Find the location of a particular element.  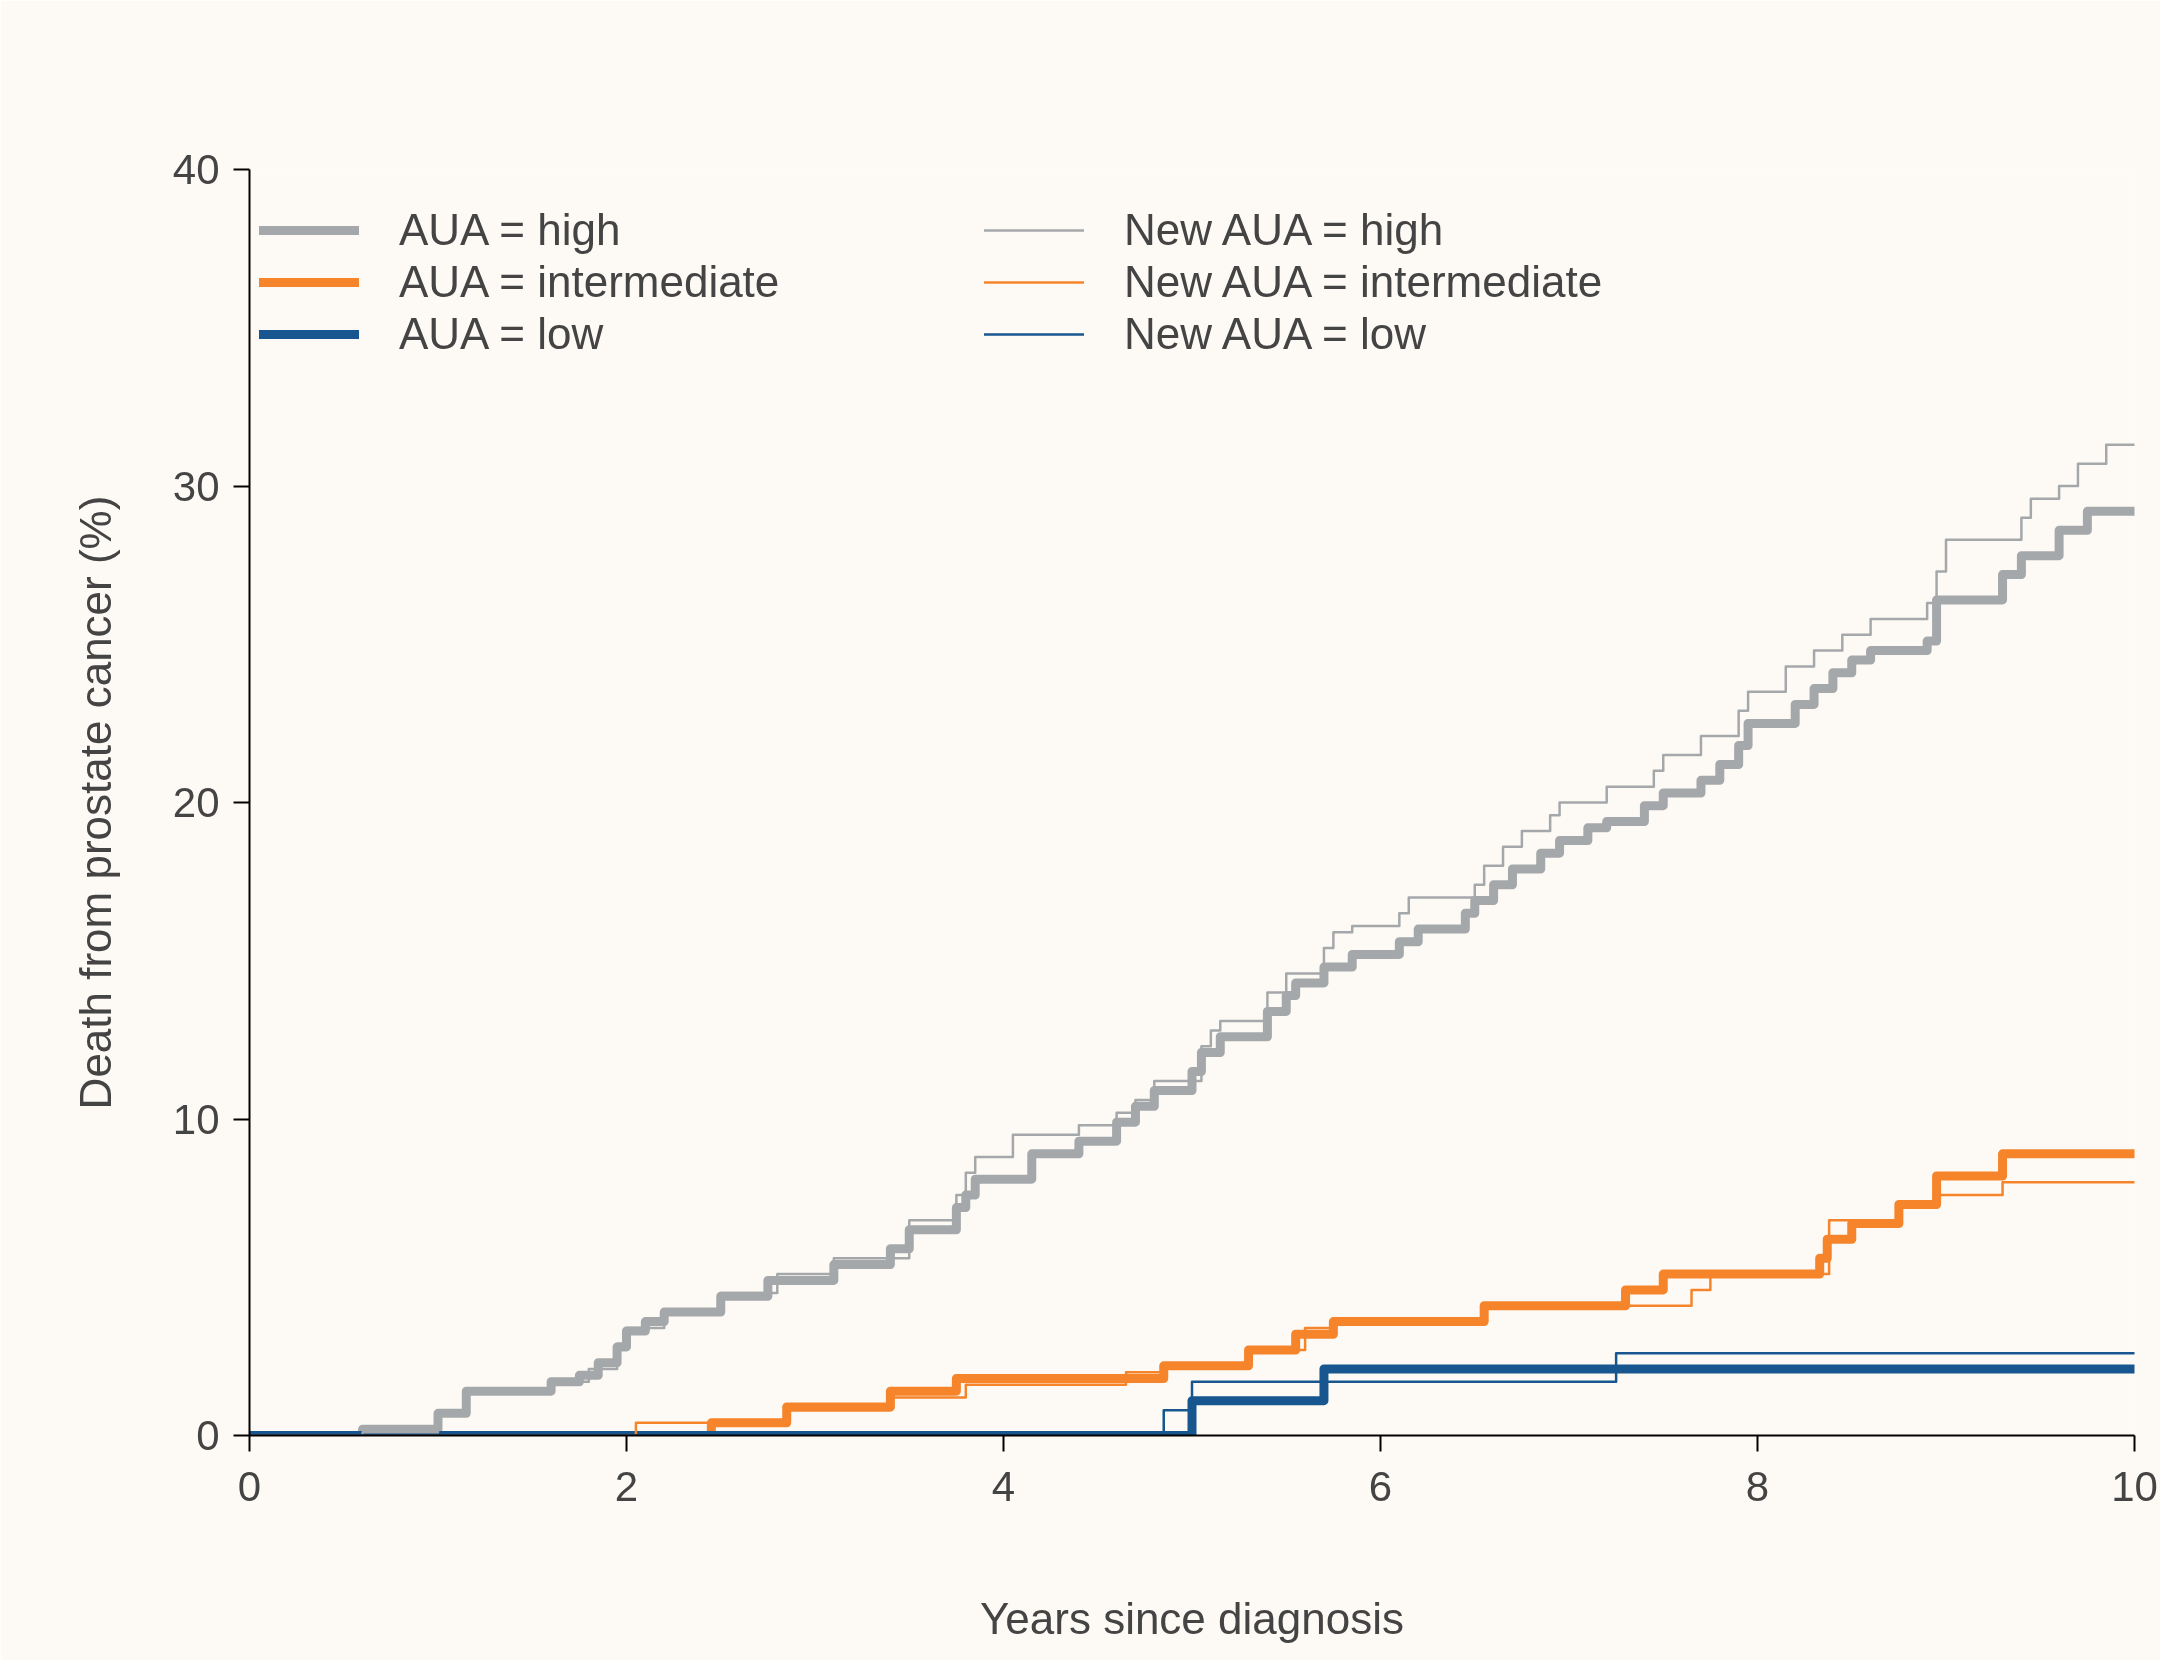

legend-label: AUA = low is located at coordinates (501, 334).